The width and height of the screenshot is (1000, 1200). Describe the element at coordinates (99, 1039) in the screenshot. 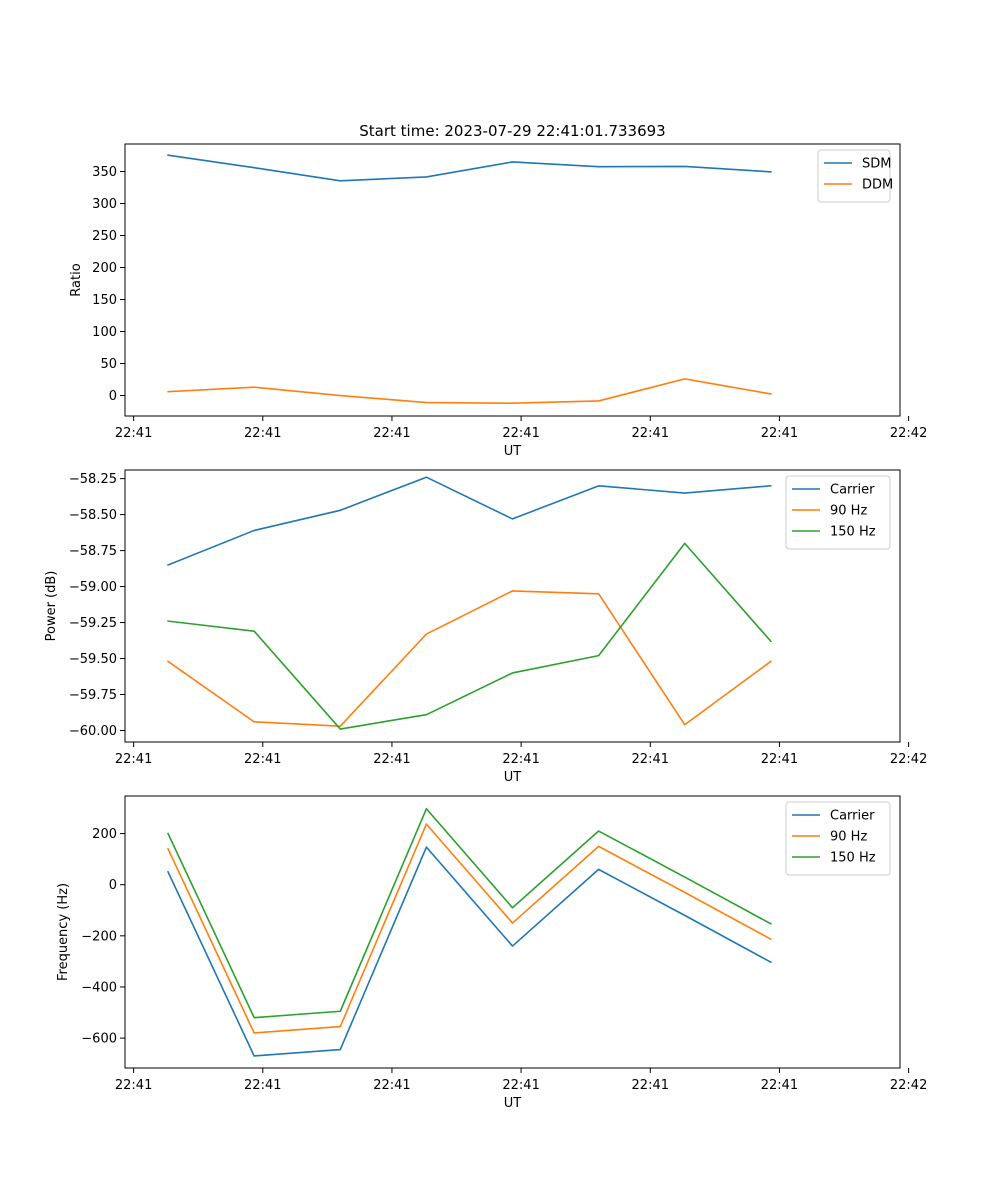

I see `y-tick-label: −600` at that location.